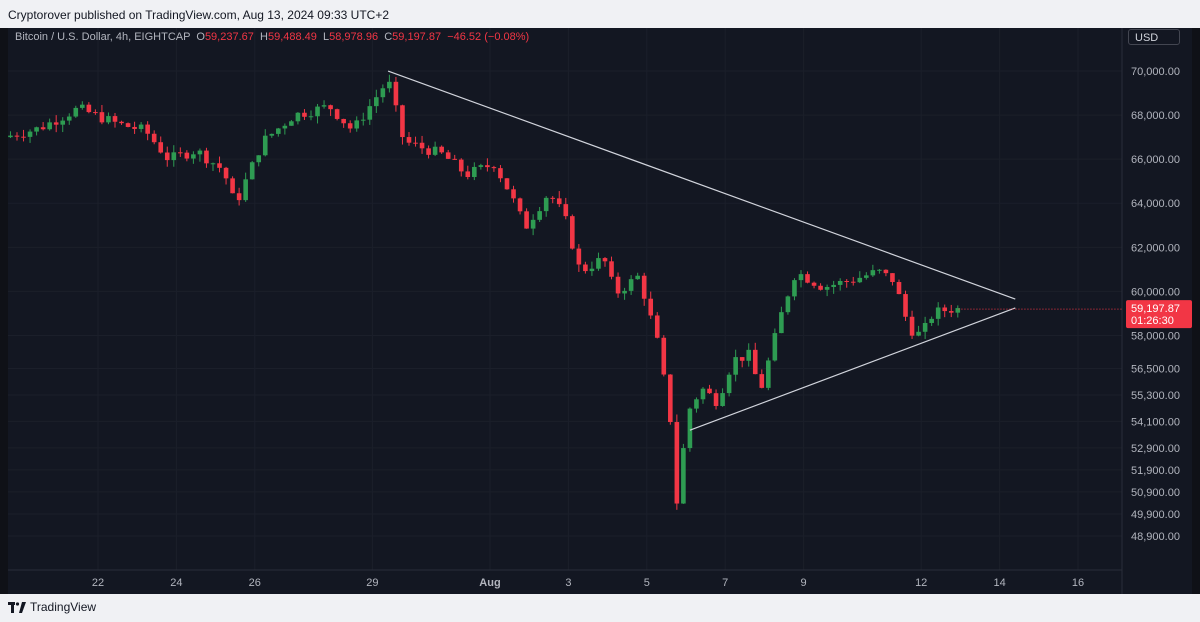 This screenshot has width=1200, height=622. Describe the element at coordinates (489, 583) in the screenshot. I see `x-tick-label: Aug` at that location.